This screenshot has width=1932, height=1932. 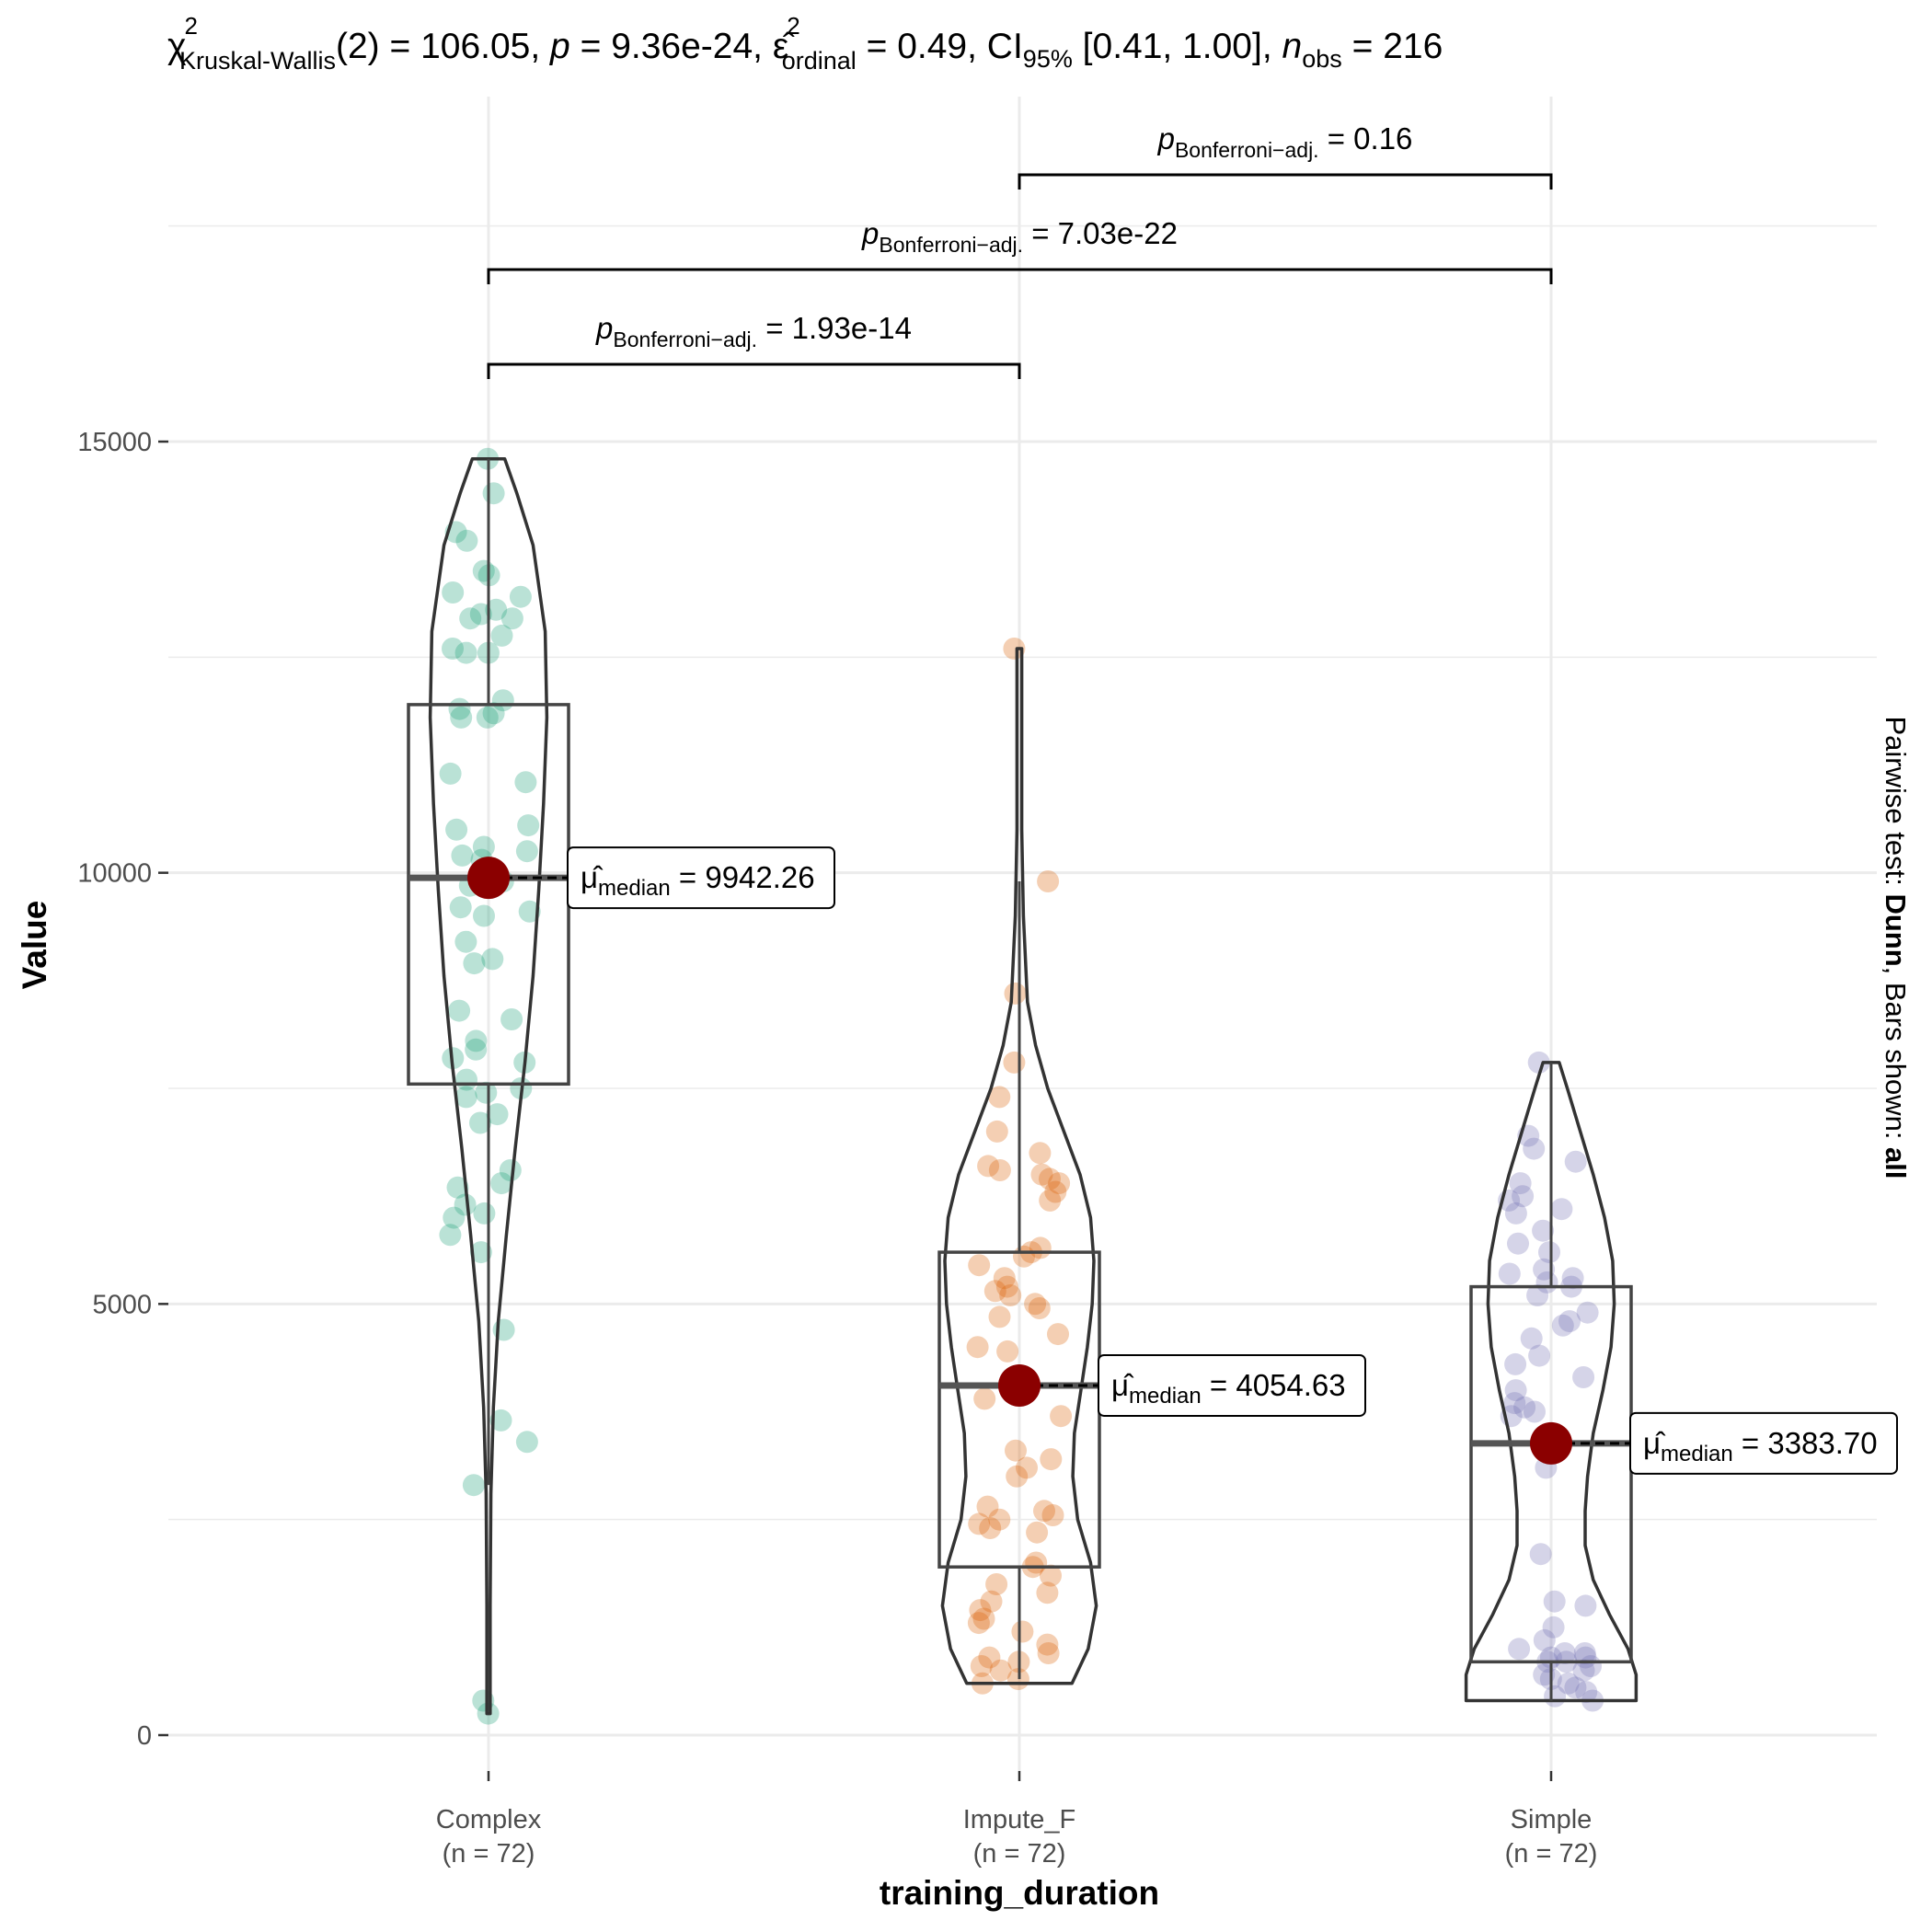 I want to click on y-axis-title: Value, so click(x=34, y=945).